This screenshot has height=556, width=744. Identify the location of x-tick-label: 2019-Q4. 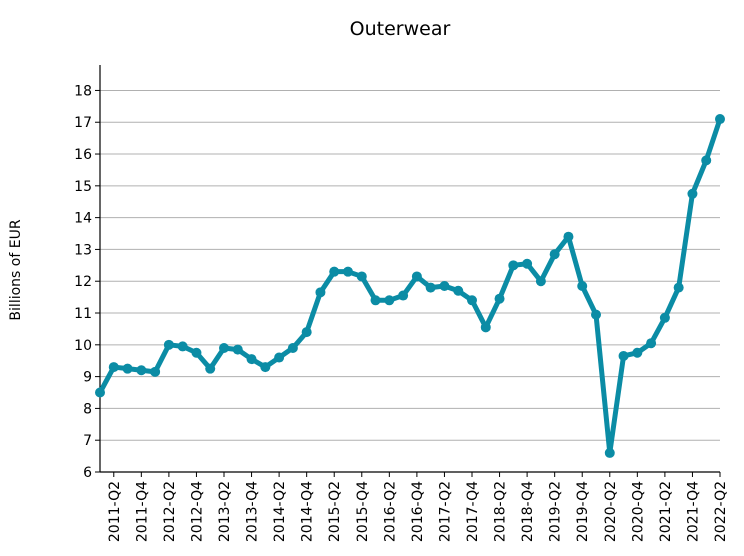
(583, 511).